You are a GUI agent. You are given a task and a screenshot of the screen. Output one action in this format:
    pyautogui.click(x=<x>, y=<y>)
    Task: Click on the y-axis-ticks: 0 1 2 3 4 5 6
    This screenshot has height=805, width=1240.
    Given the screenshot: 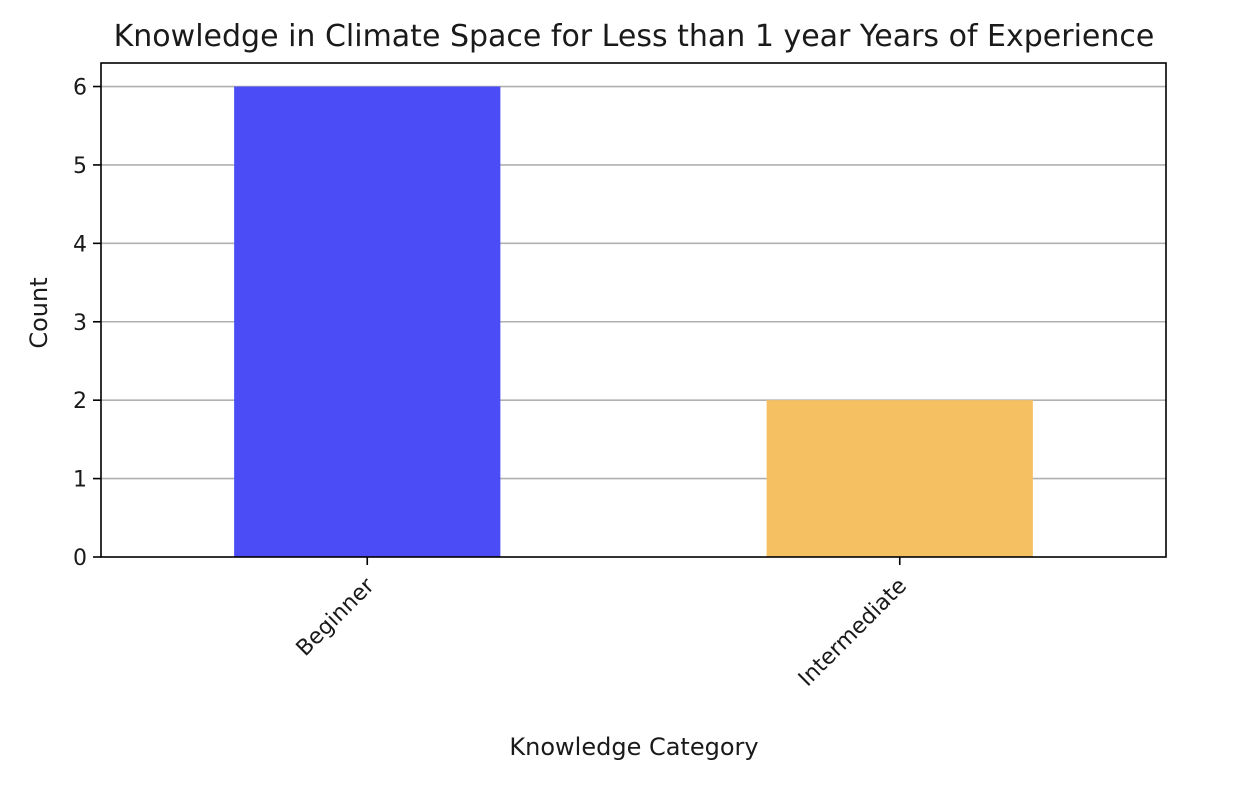 What is the action you would take?
    pyautogui.click(x=87, y=323)
    